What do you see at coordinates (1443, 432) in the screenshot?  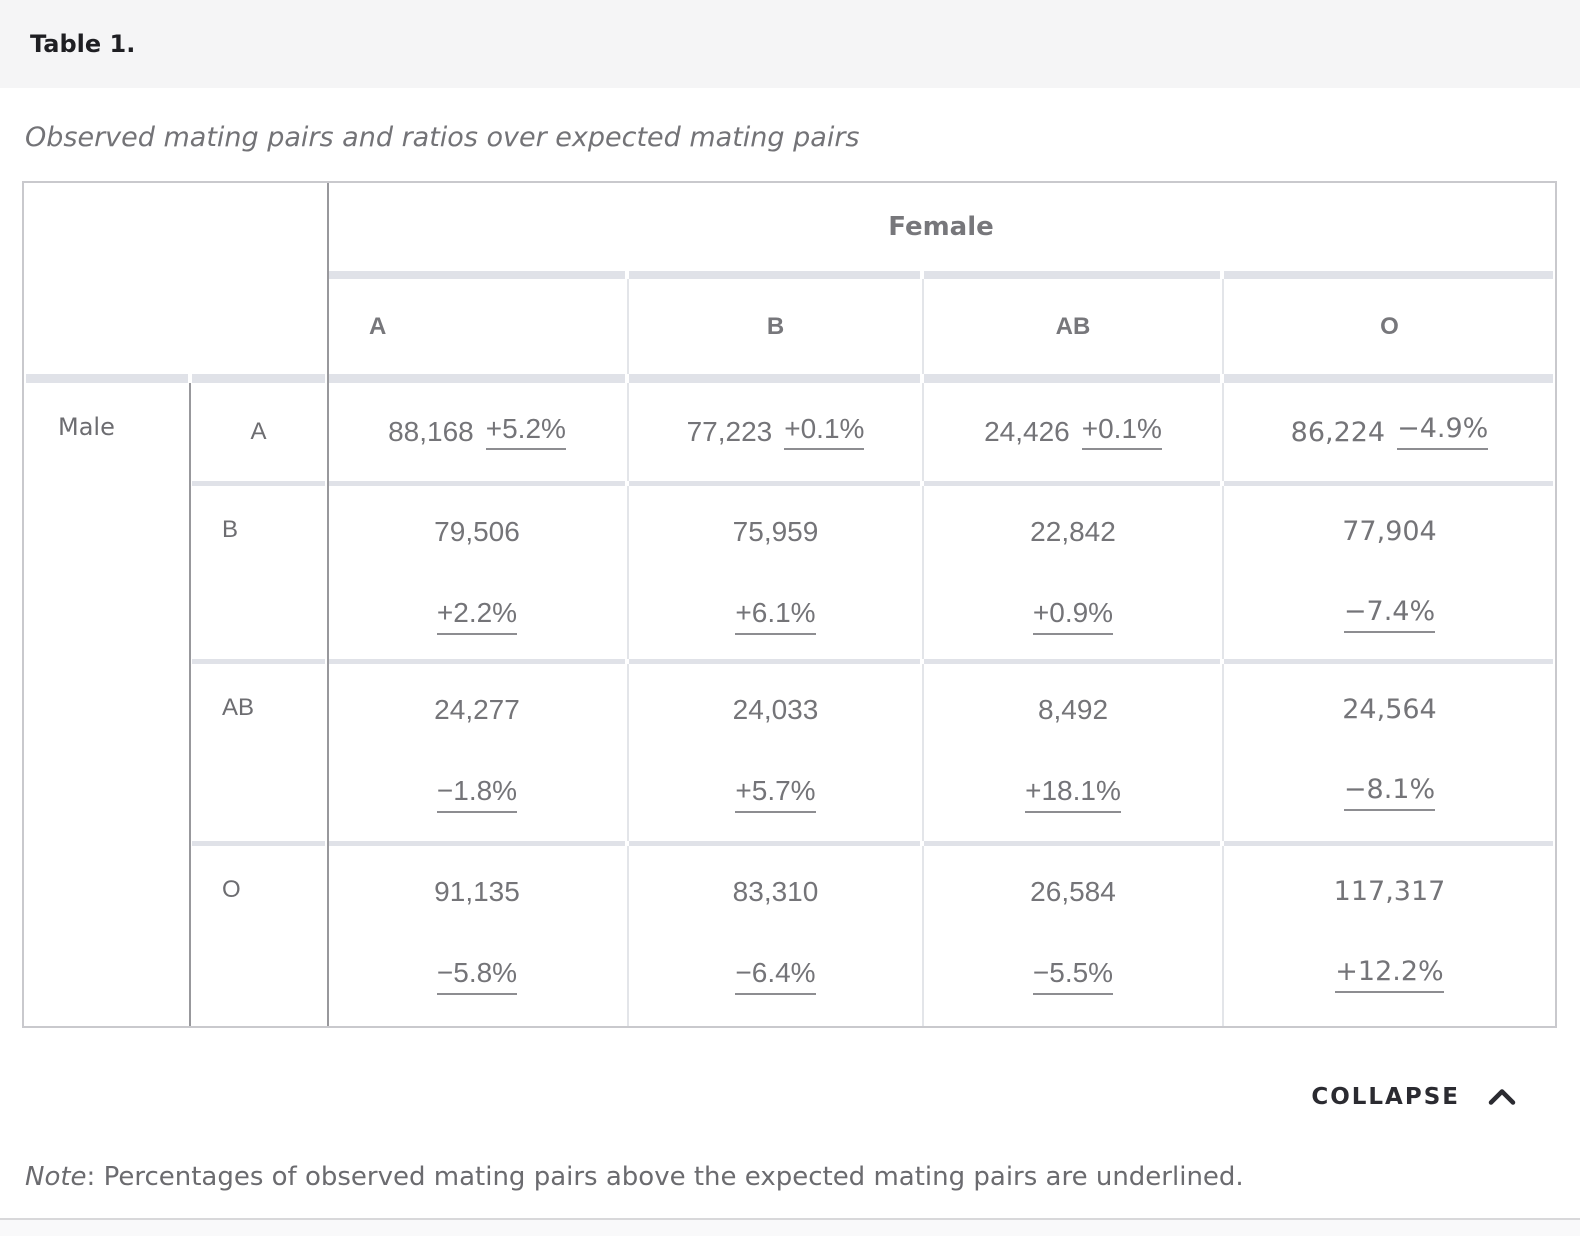 I see `pair-ratio: −4.9%` at bounding box center [1443, 432].